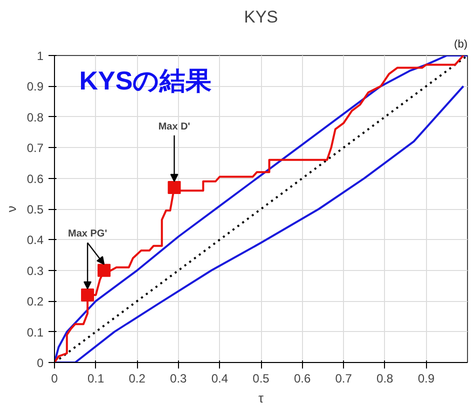  I want to click on y-tick-label: 0.3, so click(35, 271).